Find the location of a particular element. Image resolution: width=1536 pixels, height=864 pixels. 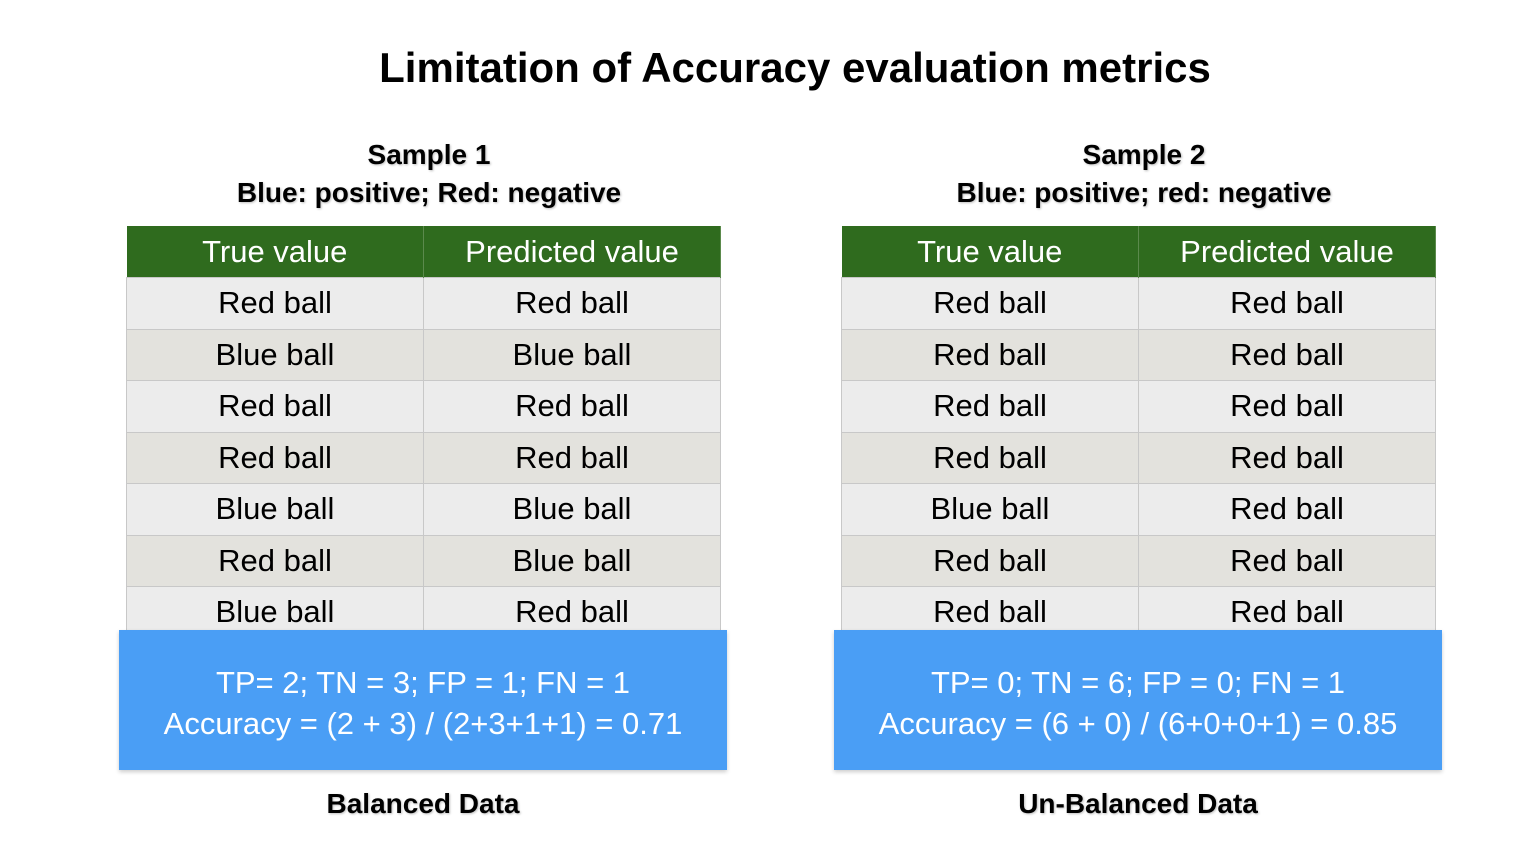

accuracy-formula: Accuracy = (6 + 0) / (6+0+0+1) = 0.85 is located at coordinates (1138, 723).